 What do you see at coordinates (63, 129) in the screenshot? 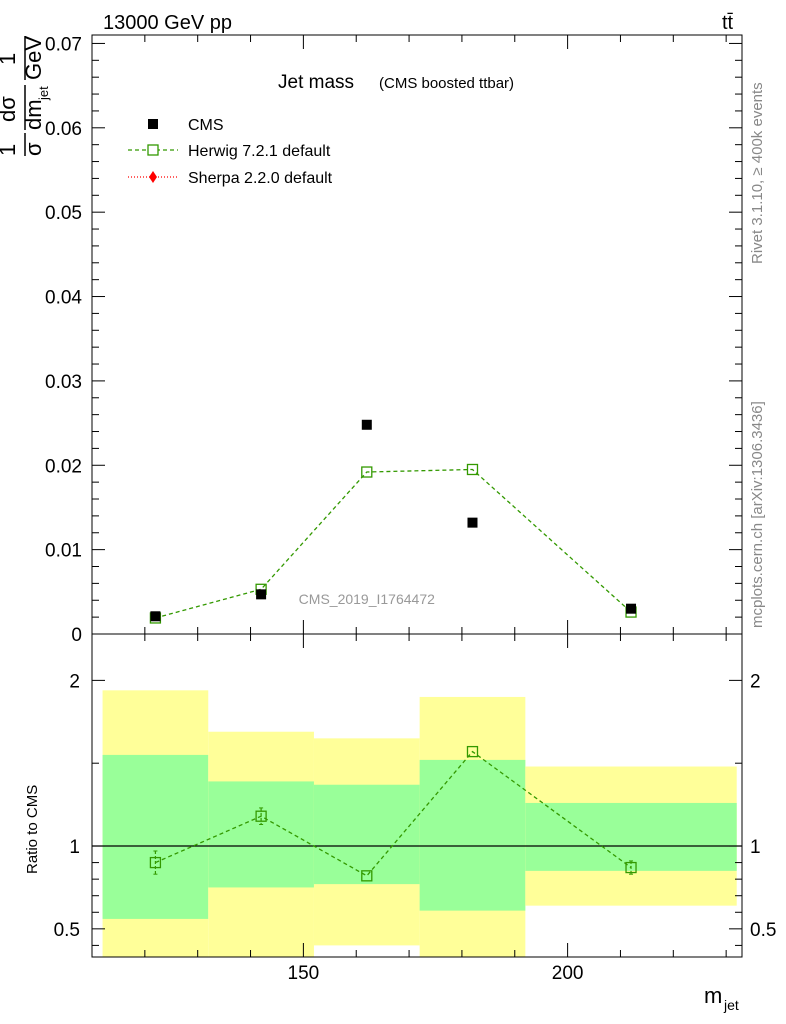
I see `ytick-label: 0.06` at bounding box center [63, 129].